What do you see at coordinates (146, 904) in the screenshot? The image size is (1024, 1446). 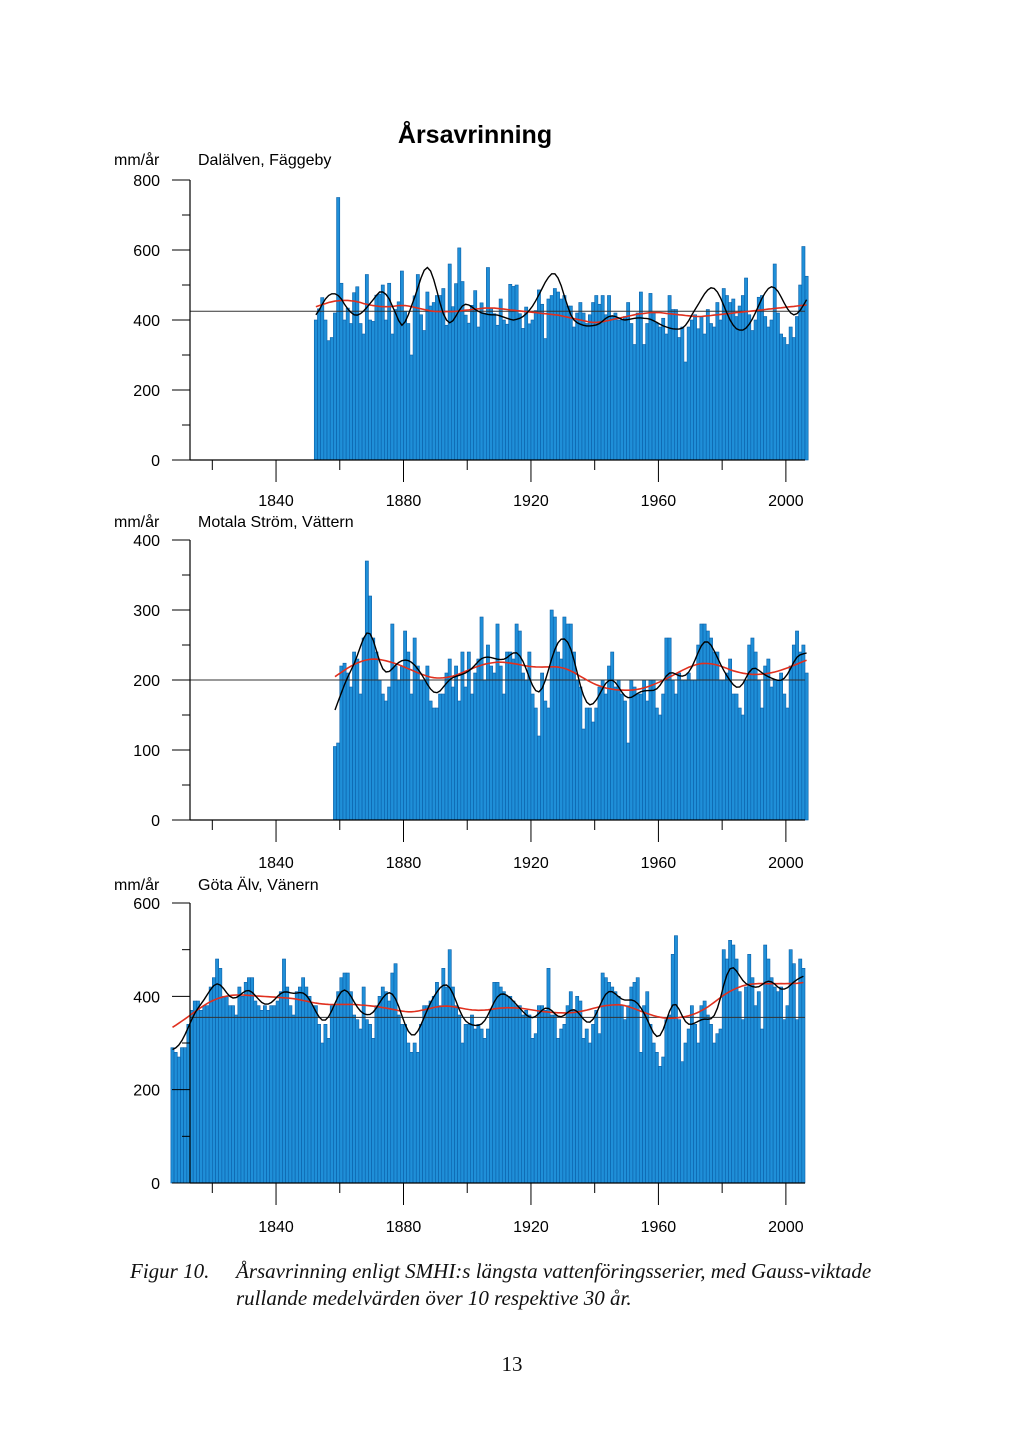 I see `y-tick-label: 600` at bounding box center [146, 904].